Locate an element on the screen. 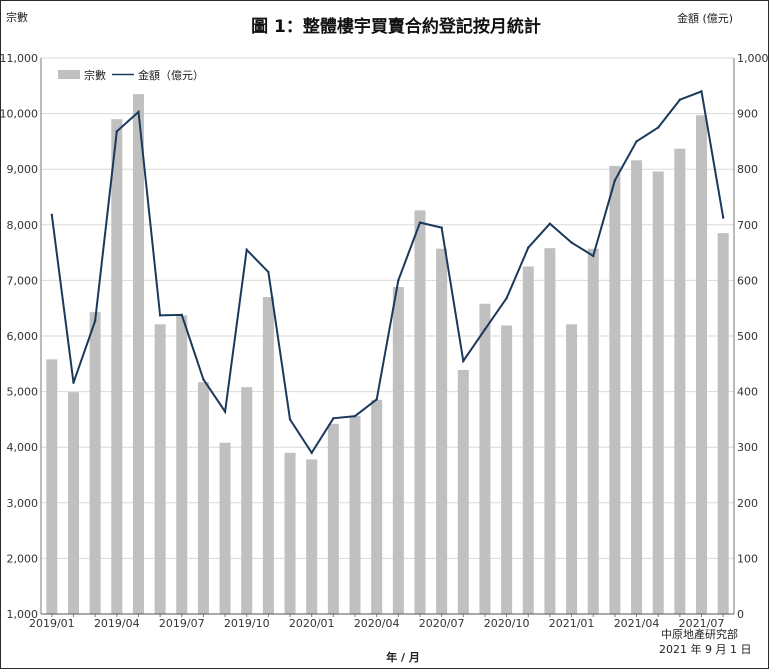  legend: 宗數 金額（億元） is located at coordinates (131, 75).